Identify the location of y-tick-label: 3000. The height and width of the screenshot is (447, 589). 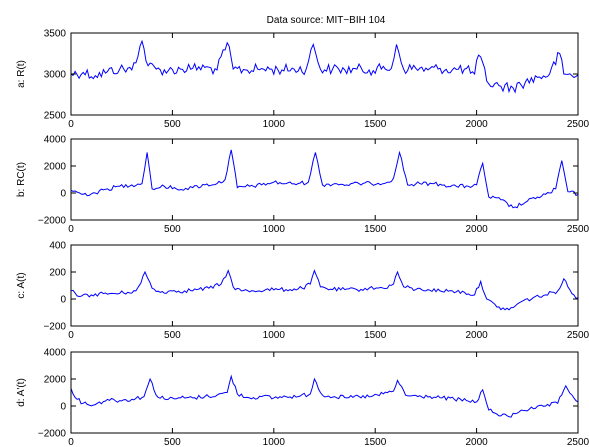
(55, 75).